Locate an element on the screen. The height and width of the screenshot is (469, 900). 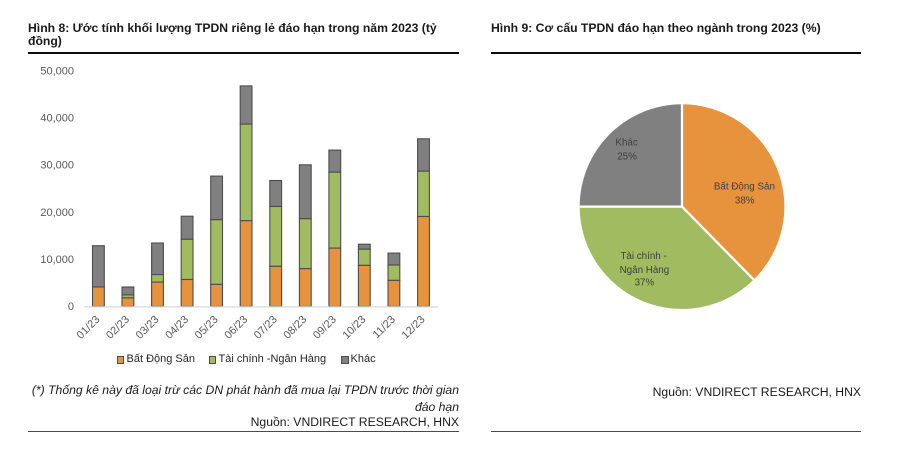
svg-text: Ngân Hàng is located at coordinates (645, 270).